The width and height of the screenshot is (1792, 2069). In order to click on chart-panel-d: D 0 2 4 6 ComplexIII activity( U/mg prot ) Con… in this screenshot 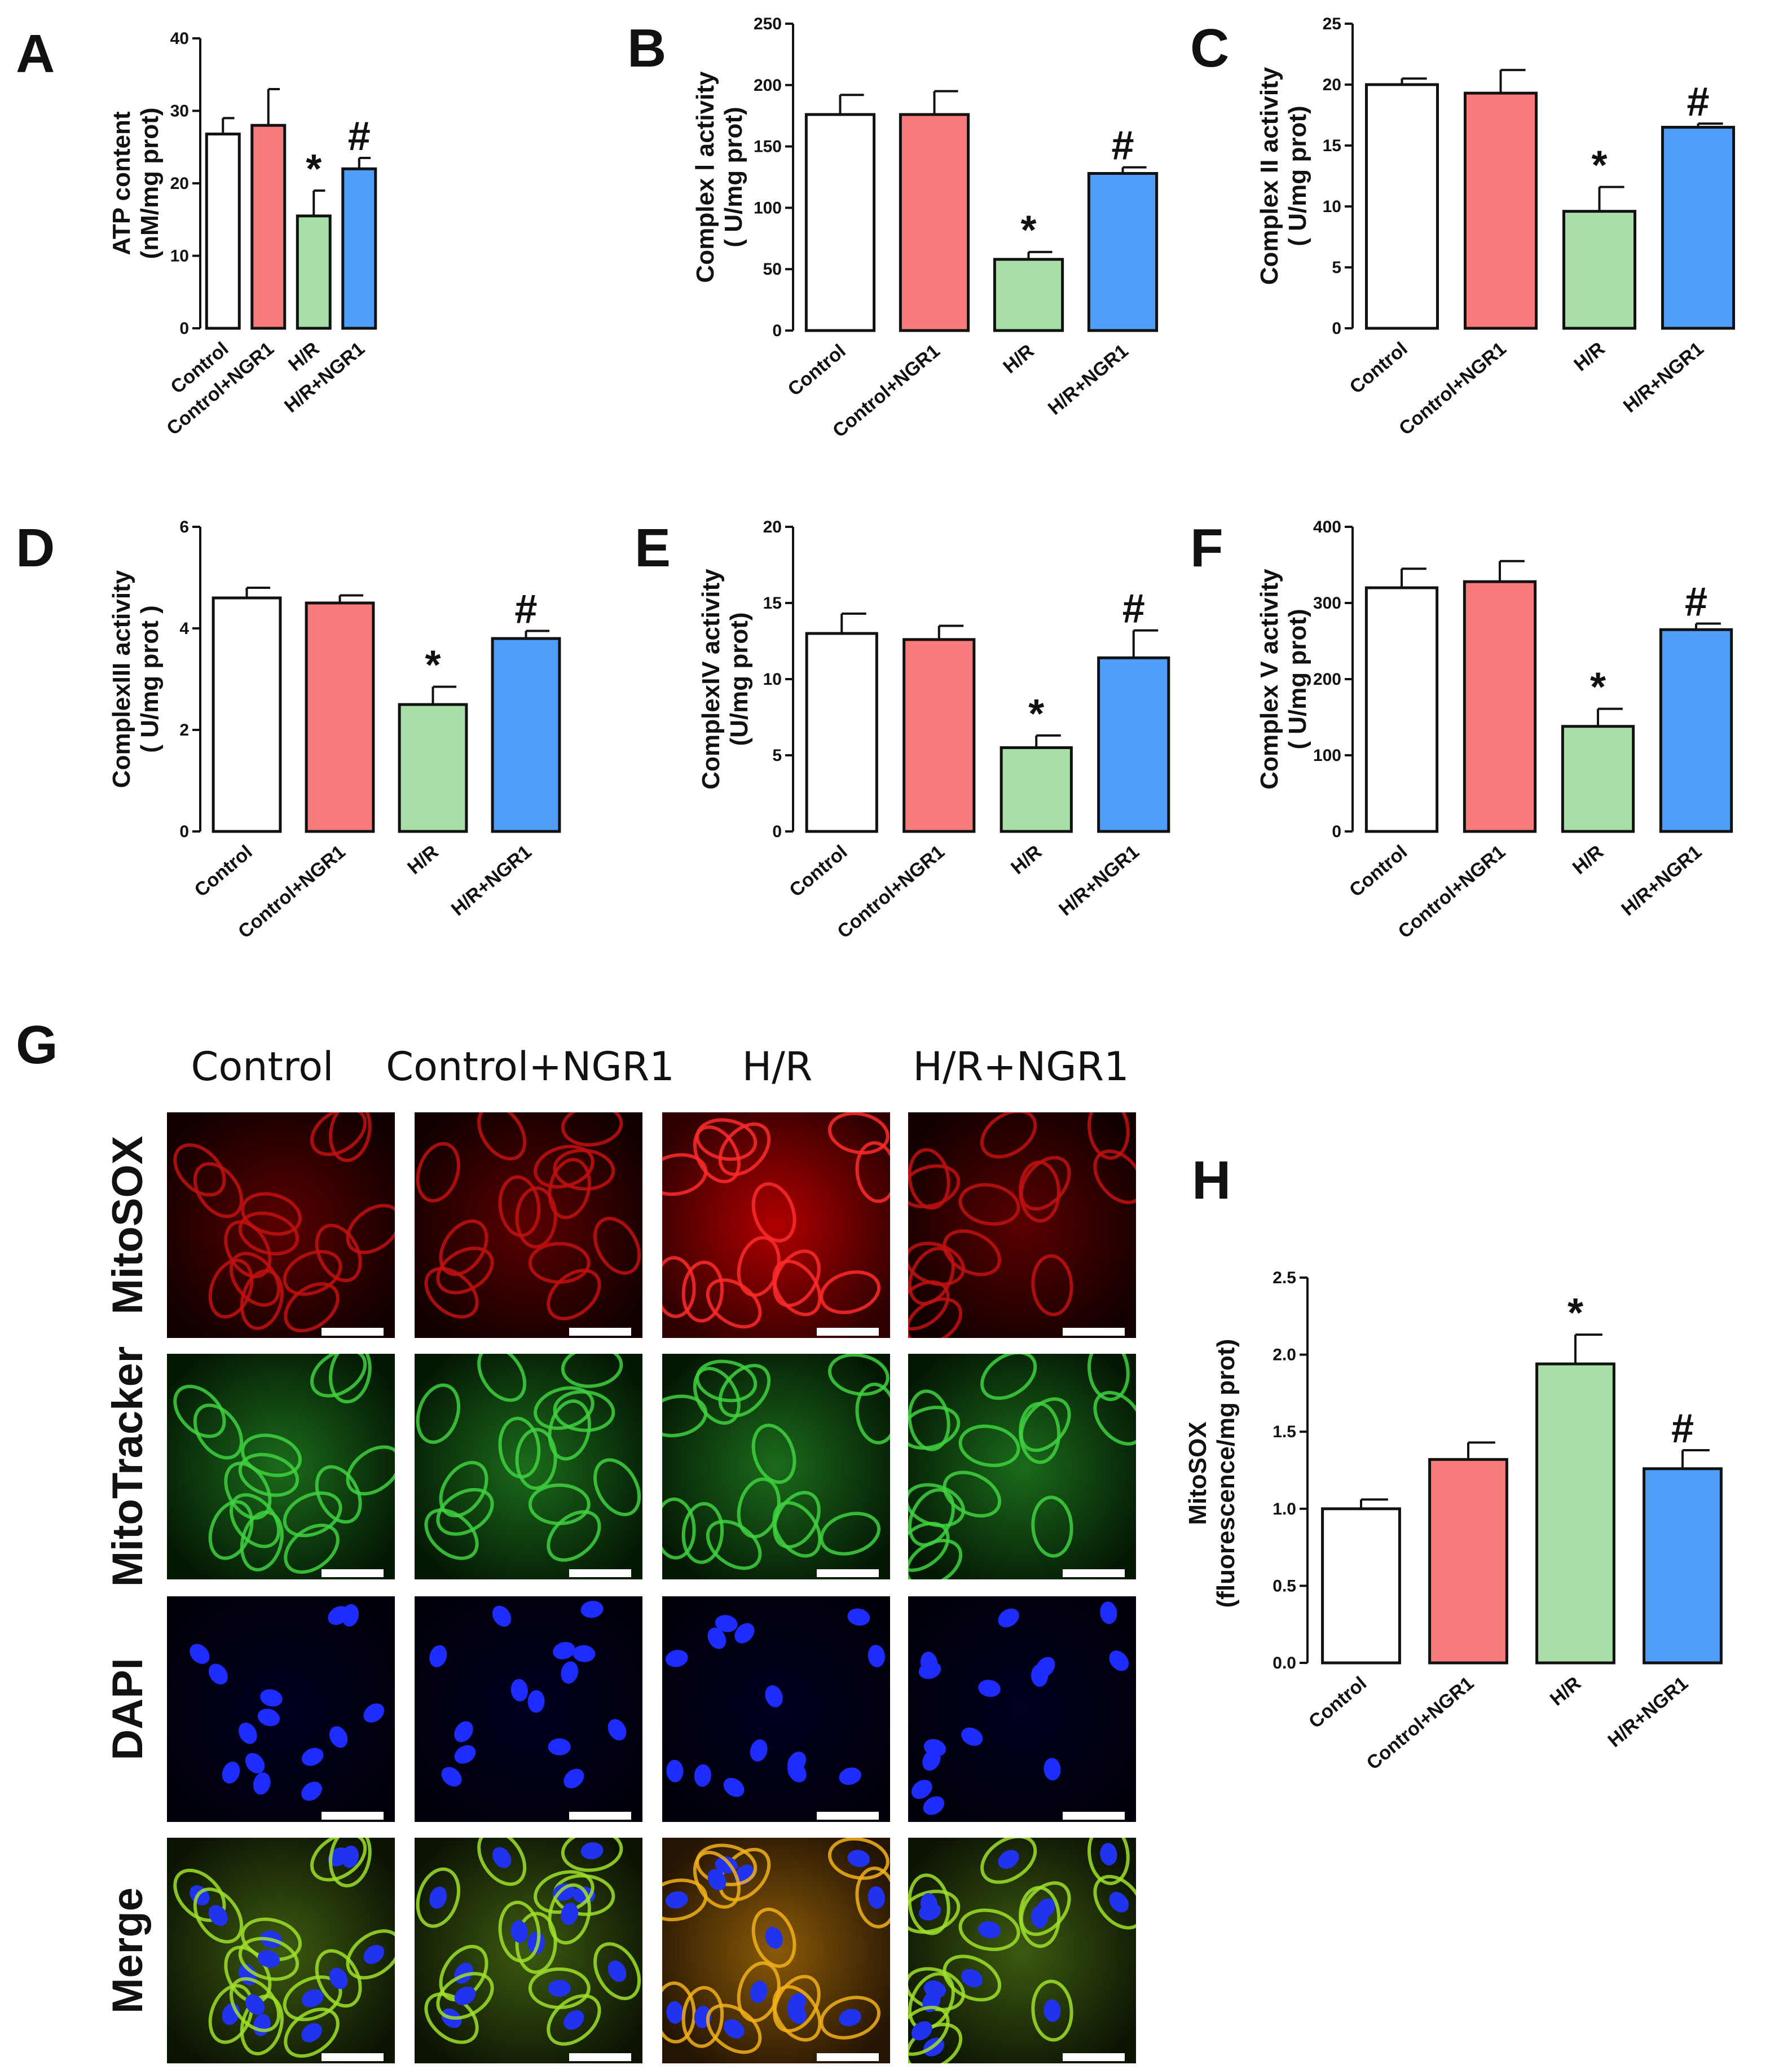, I will do `click(288, 730)`.